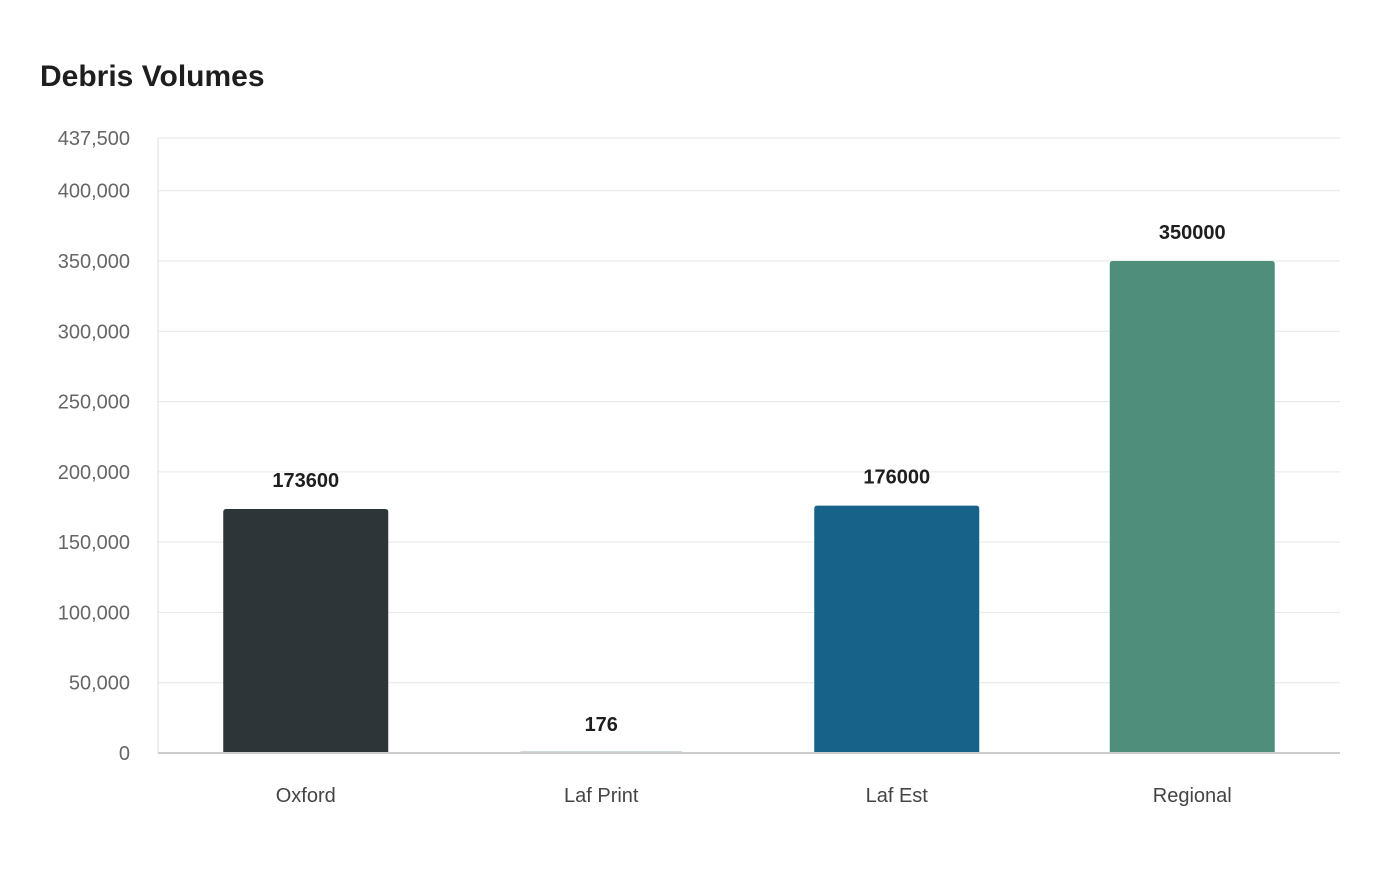 This screenshot has height=880, width=1400. I want to click on y-tick-label: 350,000, so click(94, 262).